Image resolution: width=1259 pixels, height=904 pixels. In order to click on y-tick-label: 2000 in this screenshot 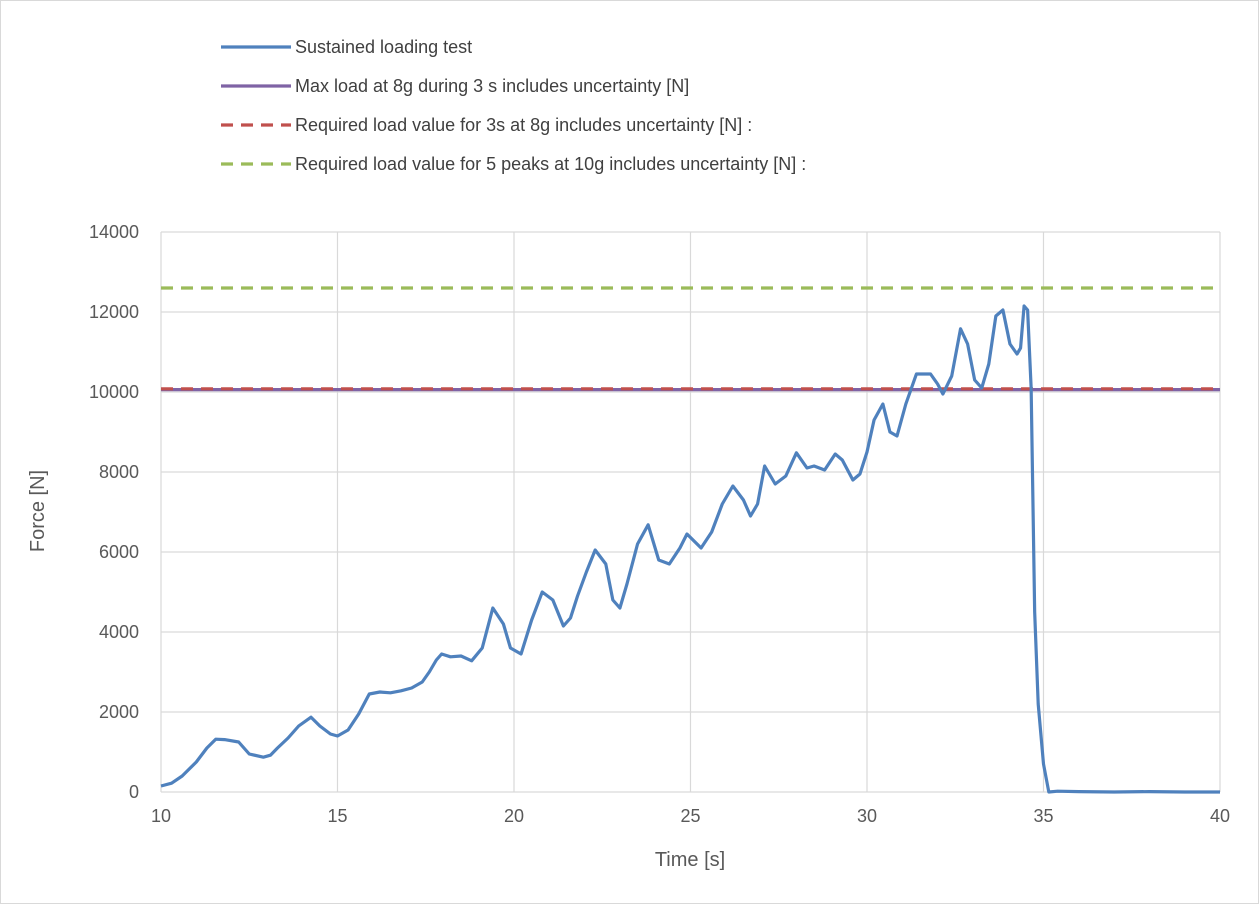, I will do `click(119, 712)`.